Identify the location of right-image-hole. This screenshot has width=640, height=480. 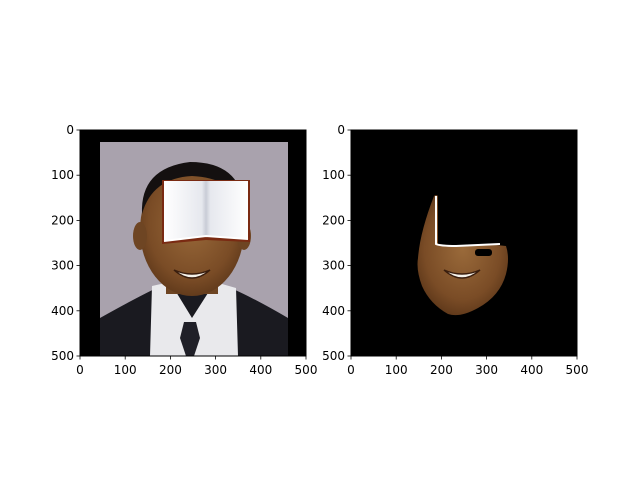
(483, 252).